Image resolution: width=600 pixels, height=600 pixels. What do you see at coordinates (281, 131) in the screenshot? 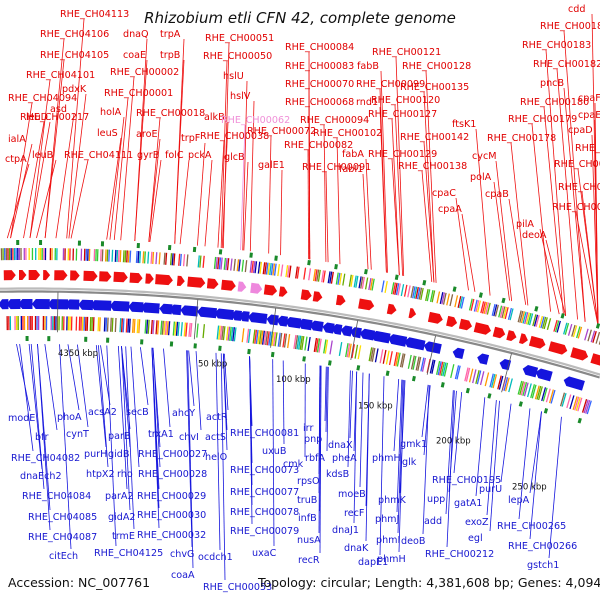
I see `gene-label-top: RHE_CH00072` at bounding box center [281, 131].